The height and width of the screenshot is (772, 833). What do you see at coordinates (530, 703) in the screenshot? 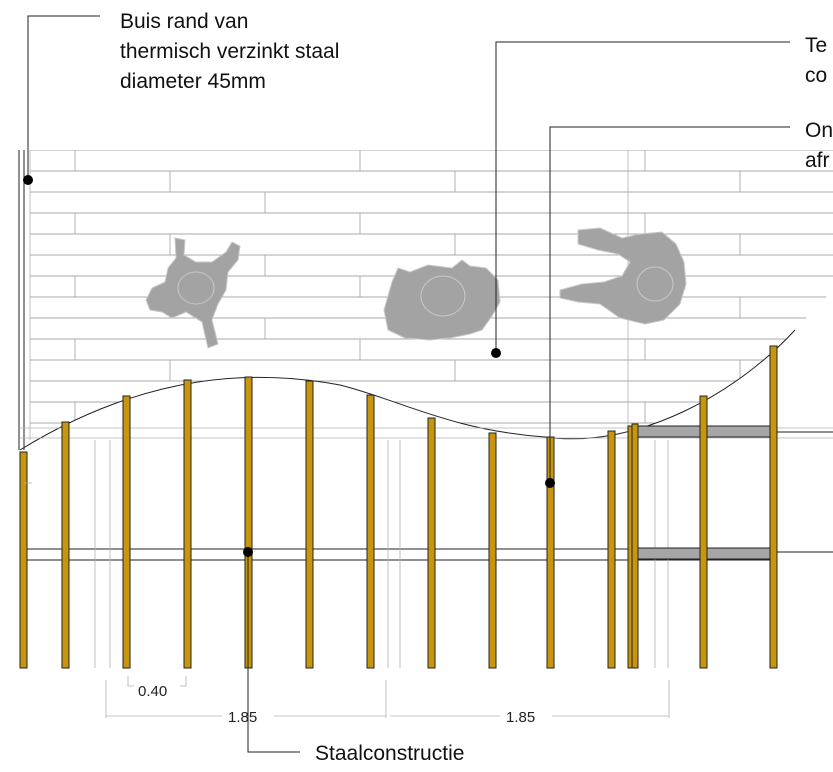
I see `dimension-bay-right: 1.85` at bounding box center [530, 703].